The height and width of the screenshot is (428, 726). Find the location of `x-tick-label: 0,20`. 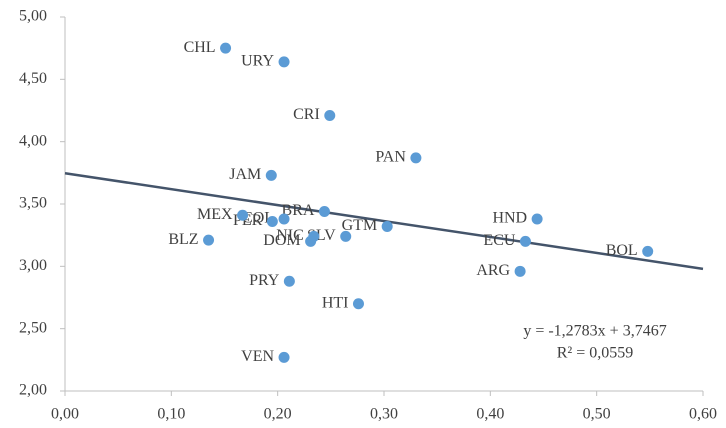

x-tick-label: 0,20 is located at coordinates (278, 414).